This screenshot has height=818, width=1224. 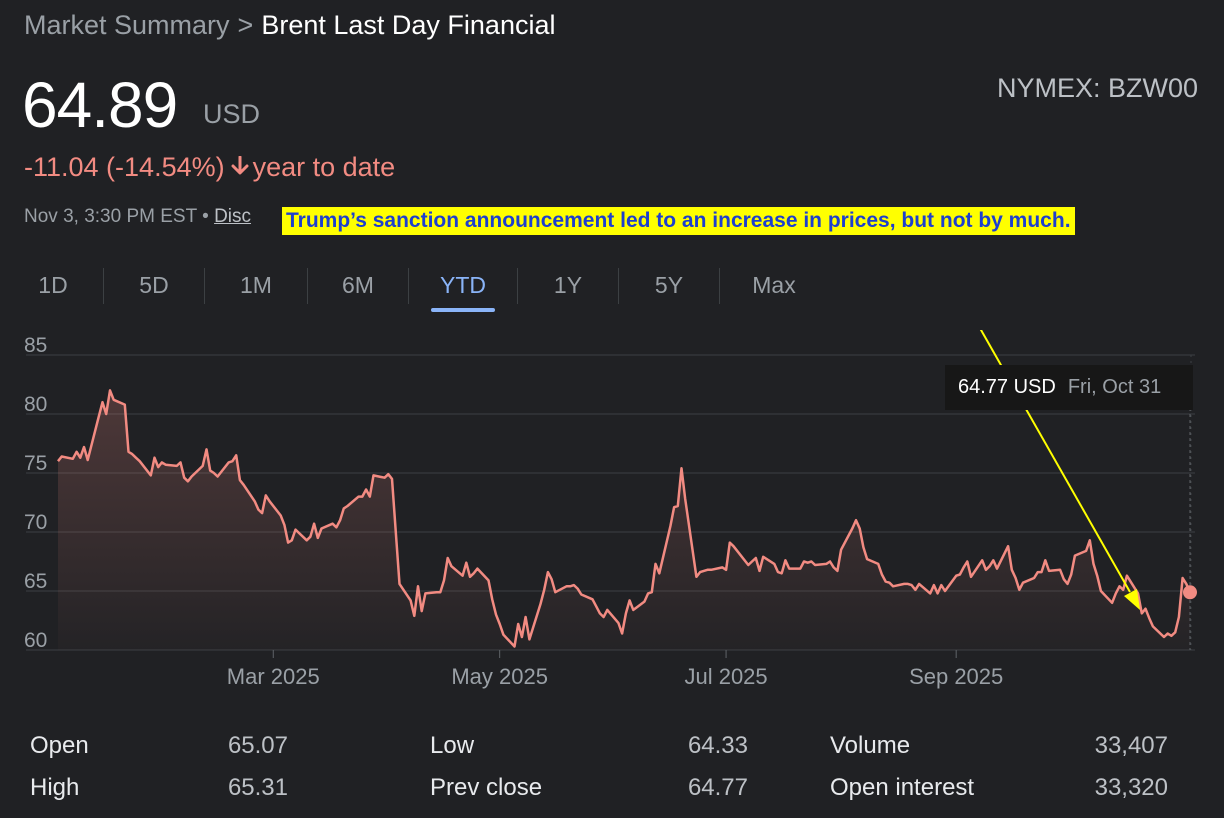 What do you see at coordinates (257, 745) in the screenshot?
I see `stat-value-open: 65.07` at bounding box center [257, 745].